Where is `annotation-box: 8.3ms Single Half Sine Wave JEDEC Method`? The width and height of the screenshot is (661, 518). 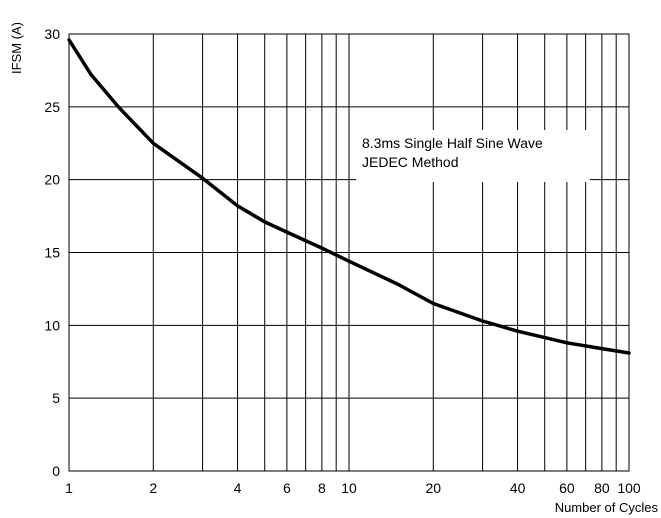 annotation-box: 8.3ms Single Half Sine Wave JEDEC Method is located at coordinates (473, 156).